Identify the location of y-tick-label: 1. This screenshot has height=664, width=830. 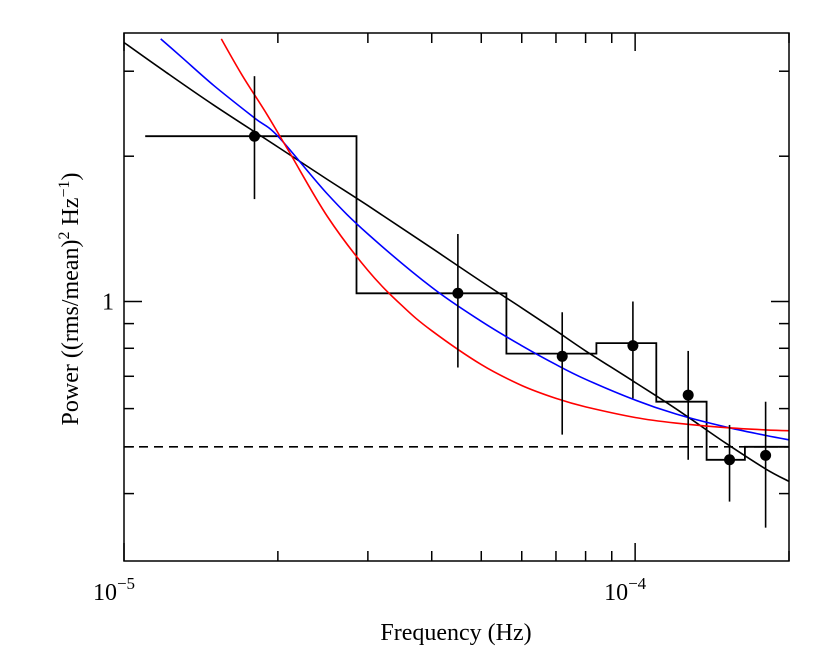
(108, 303).